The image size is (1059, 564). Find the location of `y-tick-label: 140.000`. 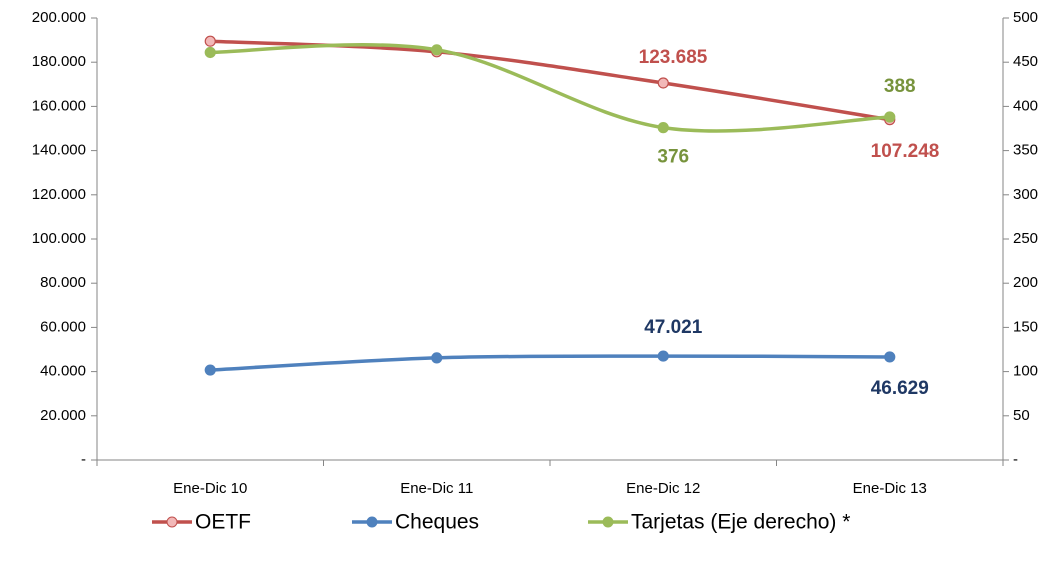

y-tick-label: 140.000 is located at coordinates (59, 150).